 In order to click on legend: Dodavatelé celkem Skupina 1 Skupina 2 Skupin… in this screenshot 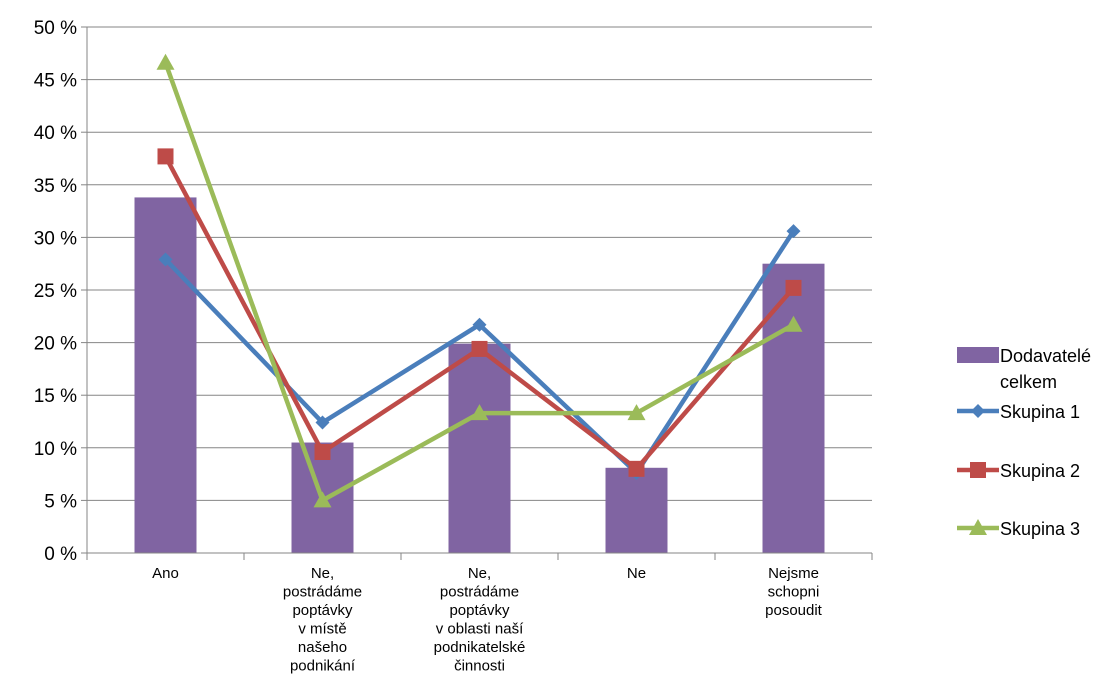, I will do `click(1024, 442)`.